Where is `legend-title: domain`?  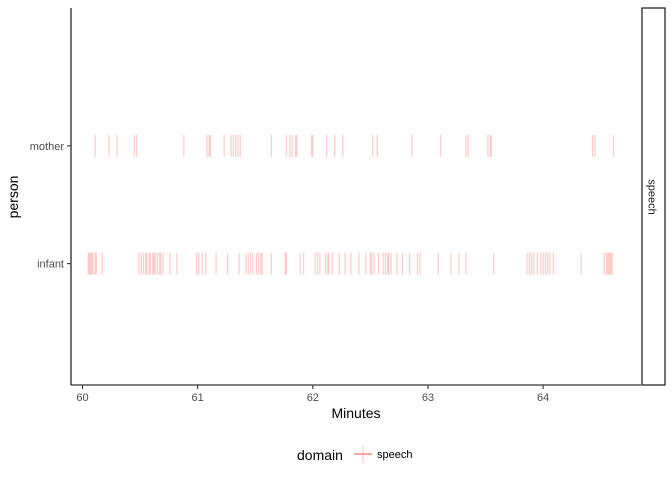 legend-title: domain is located at coordinates (320, 455).